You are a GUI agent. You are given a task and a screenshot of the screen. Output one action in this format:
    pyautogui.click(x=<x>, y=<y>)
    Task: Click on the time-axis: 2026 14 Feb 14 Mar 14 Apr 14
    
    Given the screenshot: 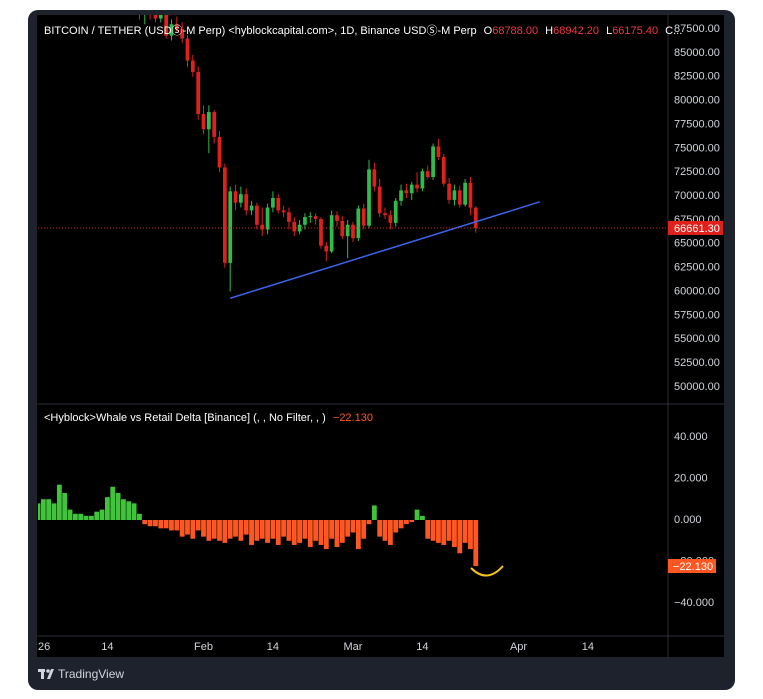 What is the action you would take?
    pyautogui.click(x=316, y=647)
    